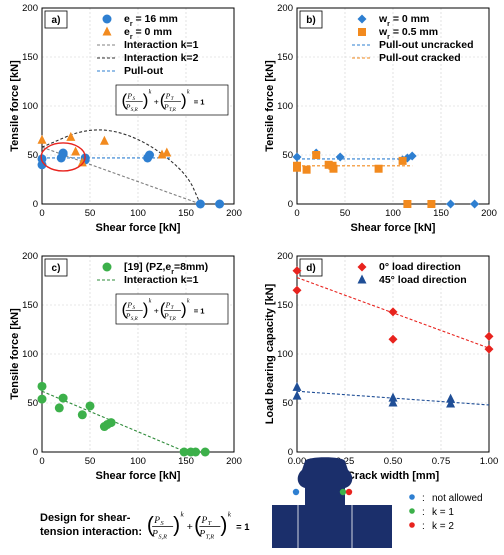  What do you see at coordinates (121, 167) in the screenshot?
I see `series-line` at bounding box center [121, 167].